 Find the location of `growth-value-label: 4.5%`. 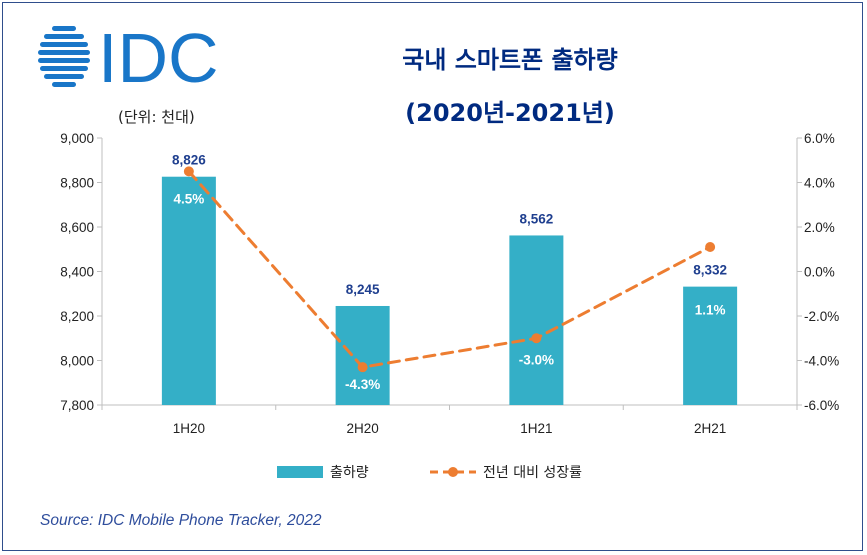

growth-value-label: 4.5% is located at coordinates (188, 198).